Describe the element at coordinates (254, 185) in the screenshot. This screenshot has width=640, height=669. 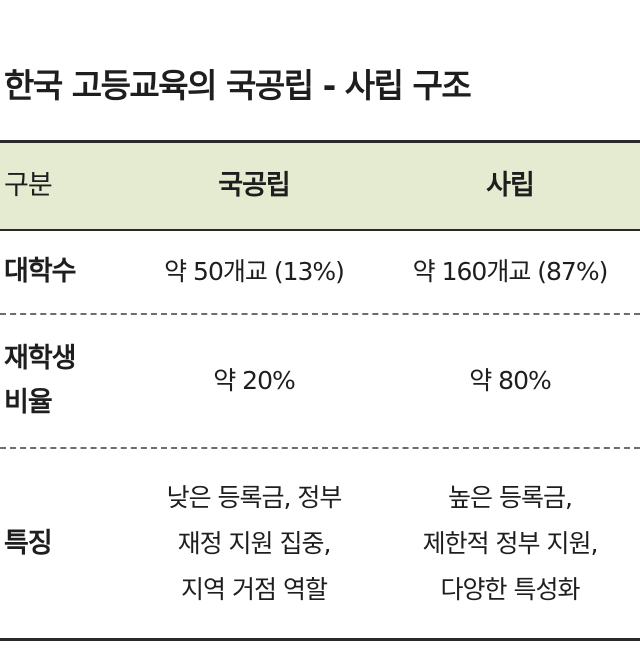
I see `header-public: 국공립` at that location.